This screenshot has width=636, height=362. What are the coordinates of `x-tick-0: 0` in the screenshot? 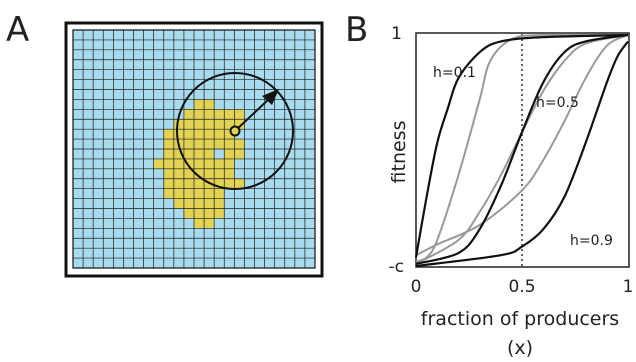 It's located at (416, 287).